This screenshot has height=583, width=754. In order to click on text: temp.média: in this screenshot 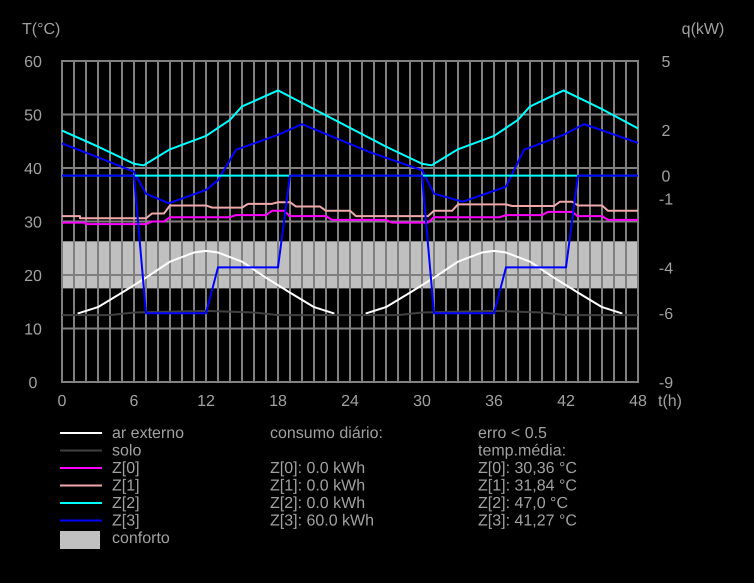, I will do `click(522, 451)`.